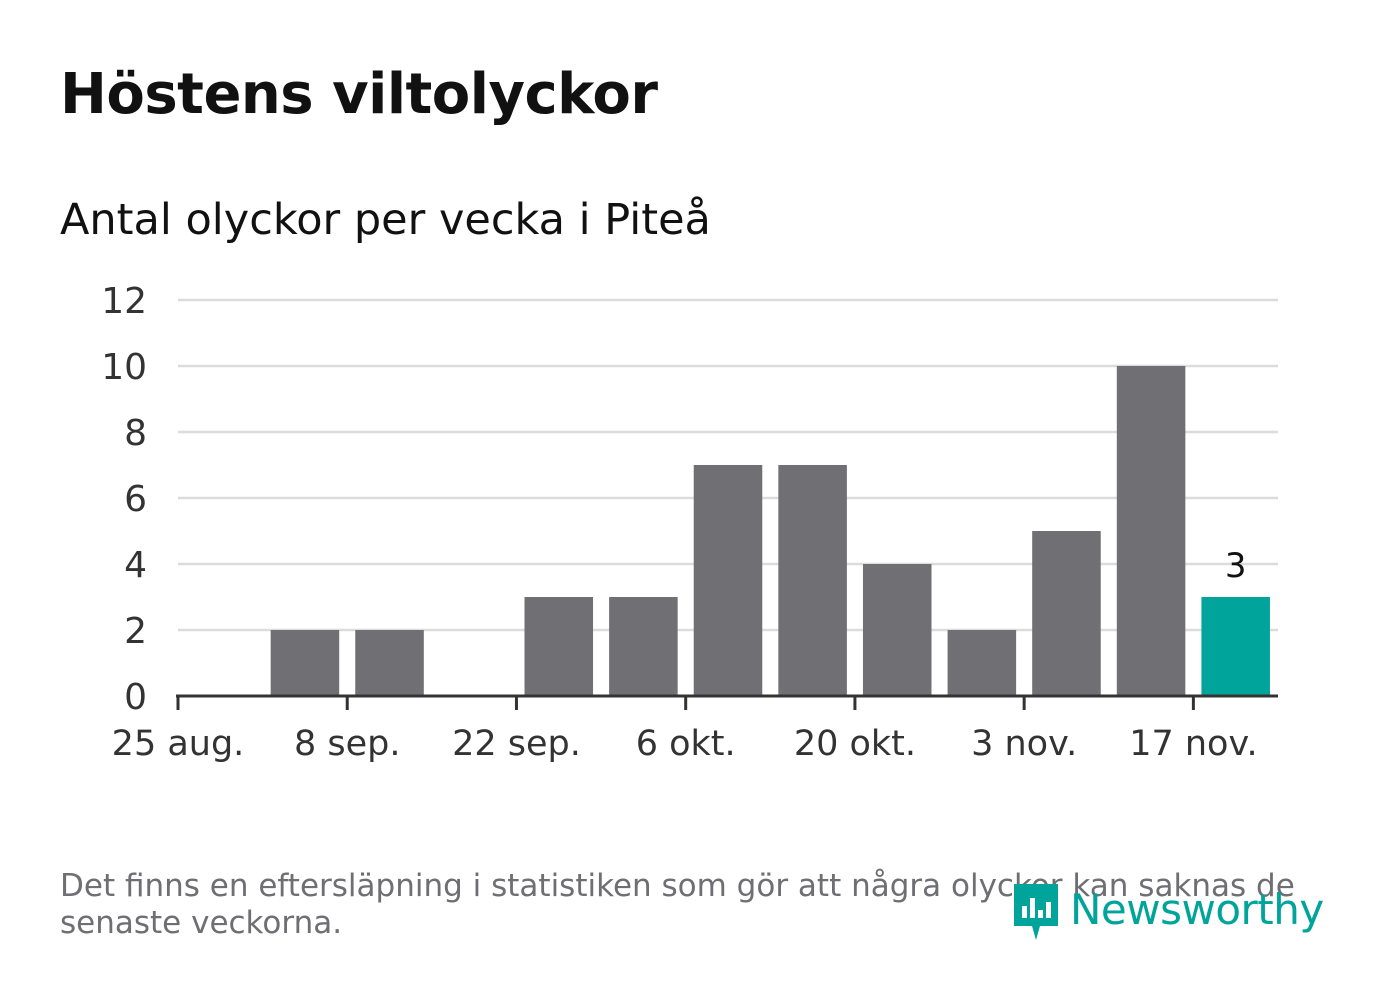  I want to click on x-tick-label: 6 okt., so click(686, 744).